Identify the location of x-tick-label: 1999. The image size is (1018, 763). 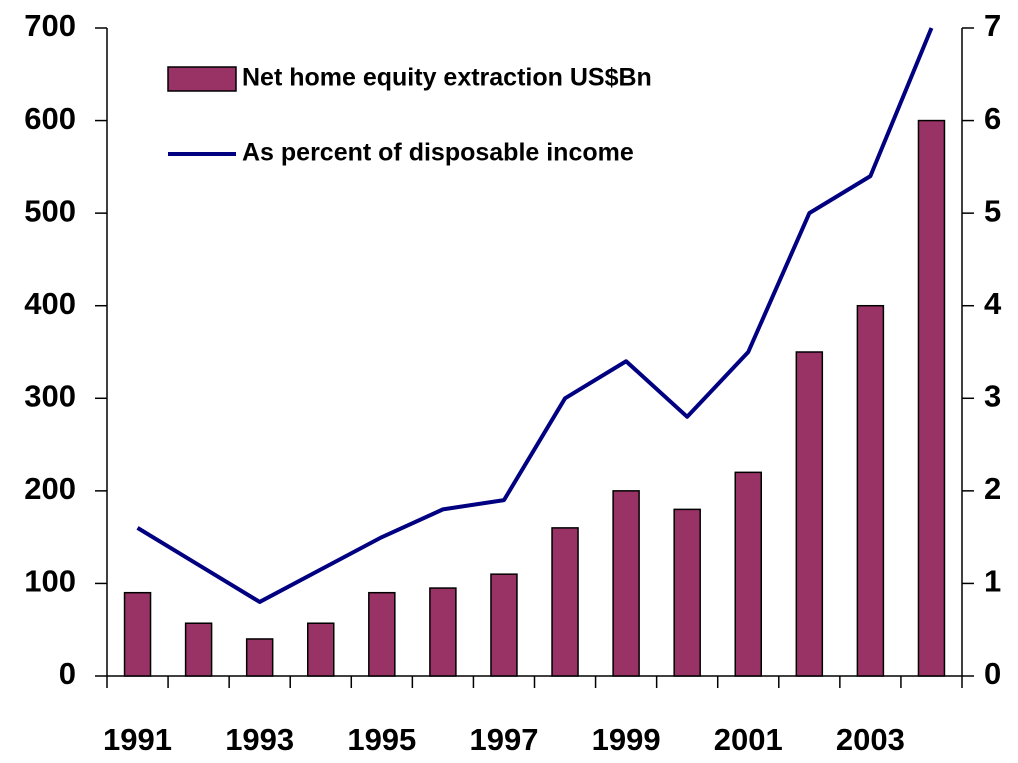
(626, 739).